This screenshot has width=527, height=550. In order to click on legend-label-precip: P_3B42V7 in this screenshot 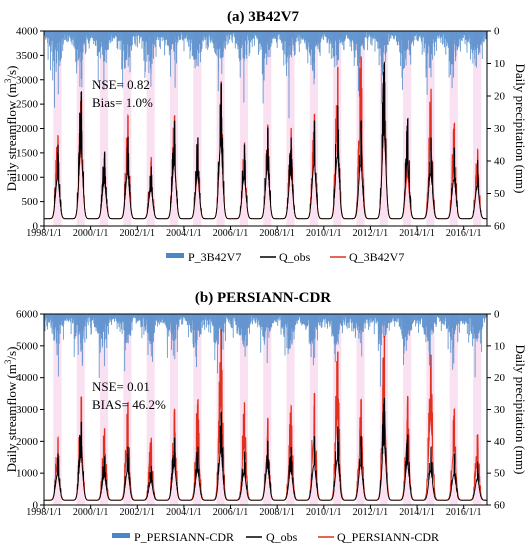, I will do `click(214, 257)`.